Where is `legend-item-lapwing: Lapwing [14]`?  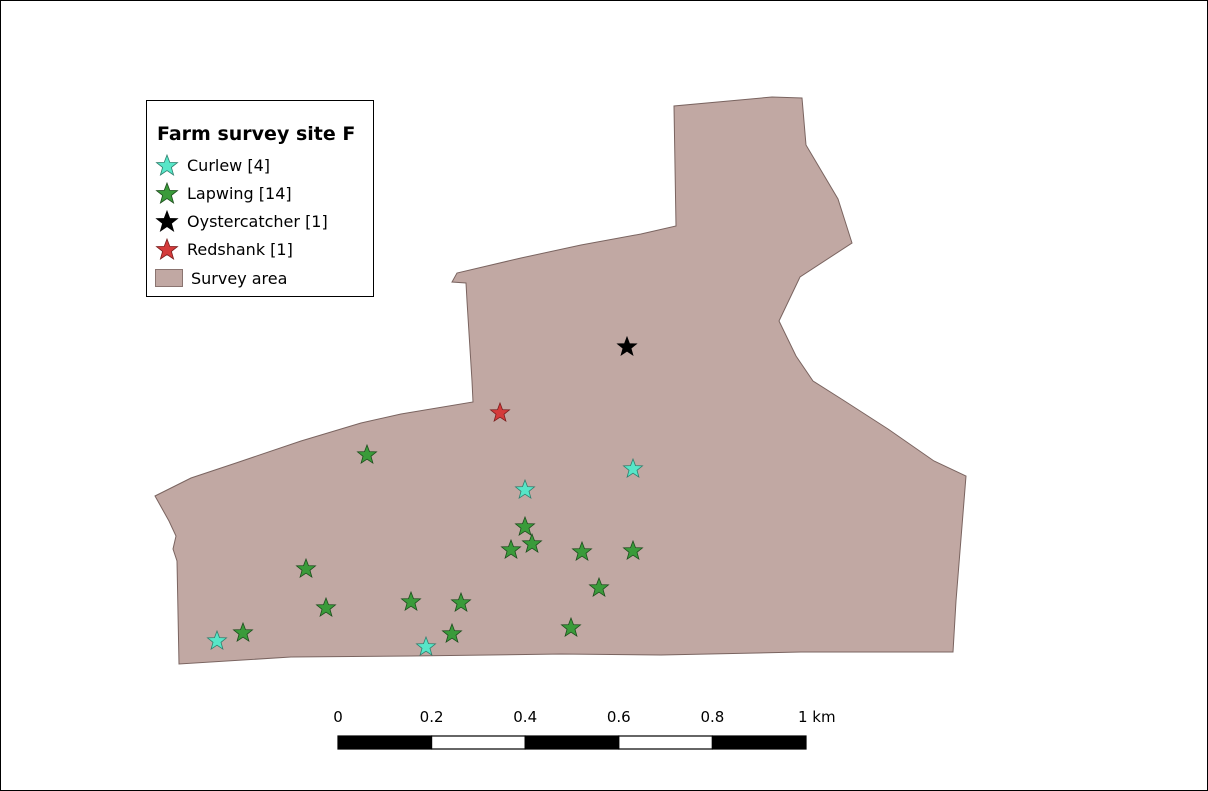 legend-item-lapwing: Lapwing [14] is located at coordinates (223, 193).